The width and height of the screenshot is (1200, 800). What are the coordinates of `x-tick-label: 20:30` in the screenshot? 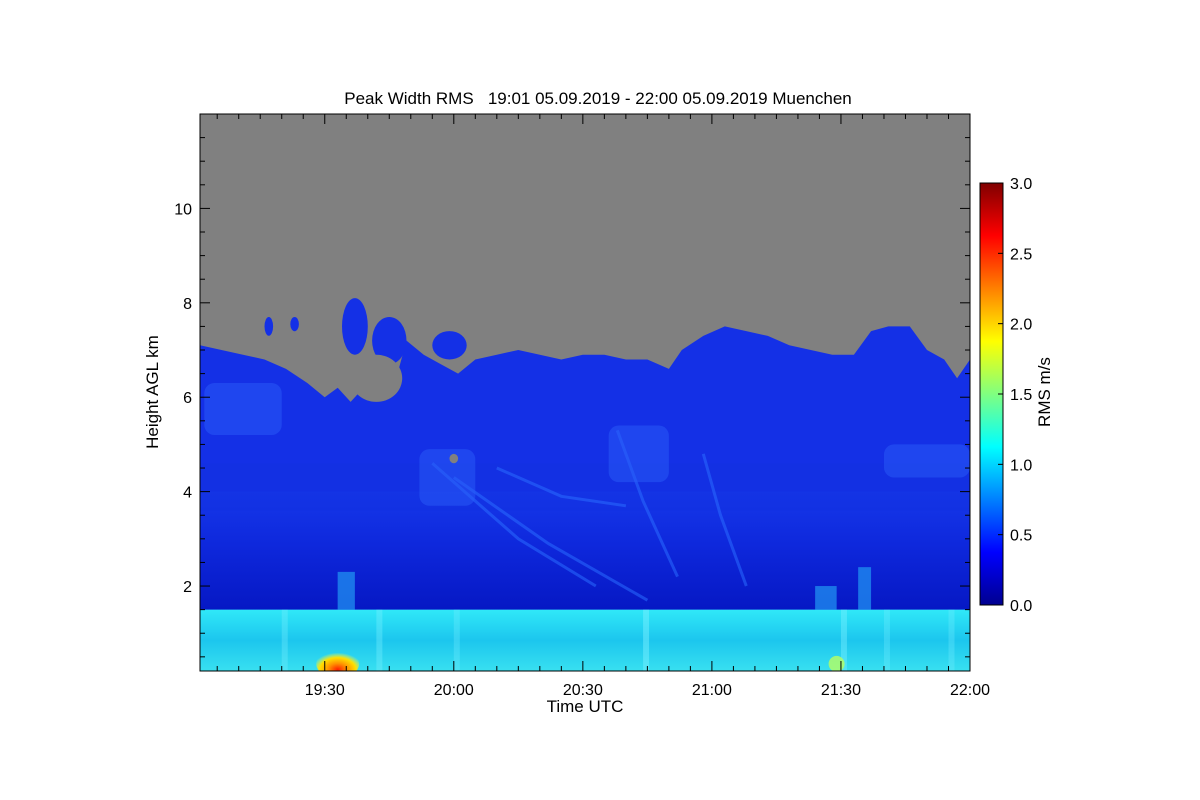 It's located at (583, 690).